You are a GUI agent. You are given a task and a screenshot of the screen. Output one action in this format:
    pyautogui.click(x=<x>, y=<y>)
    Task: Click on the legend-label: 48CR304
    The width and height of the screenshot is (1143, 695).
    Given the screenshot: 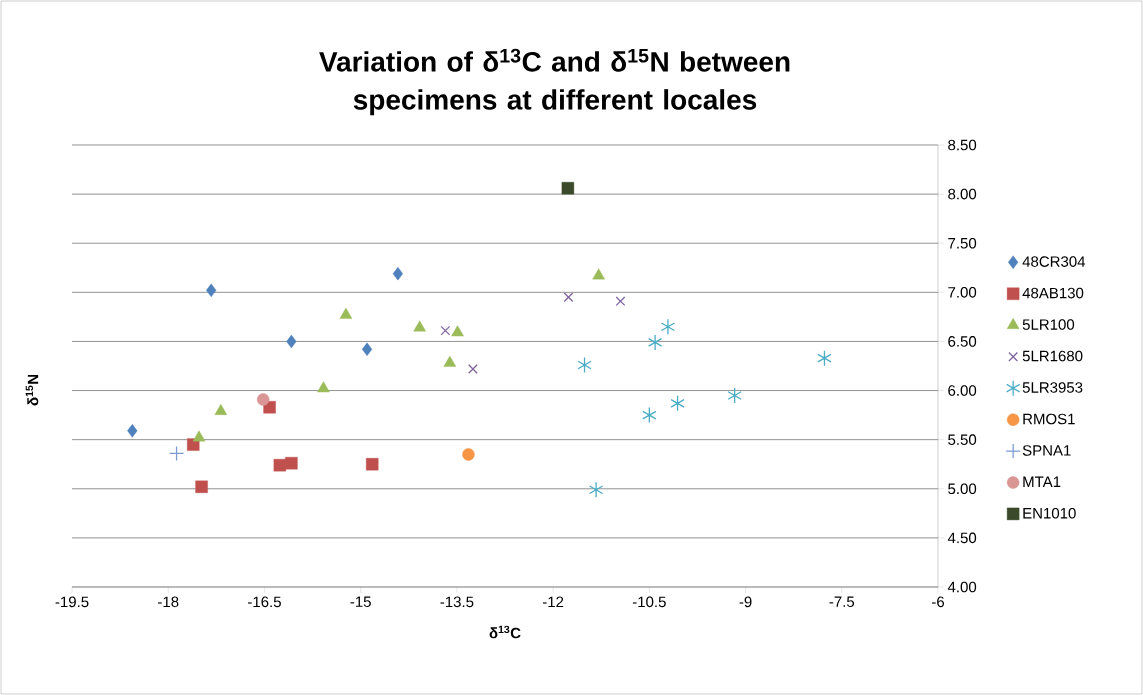 What is the action you would take?
    pyautogui.click(x=1054, y=261)
    